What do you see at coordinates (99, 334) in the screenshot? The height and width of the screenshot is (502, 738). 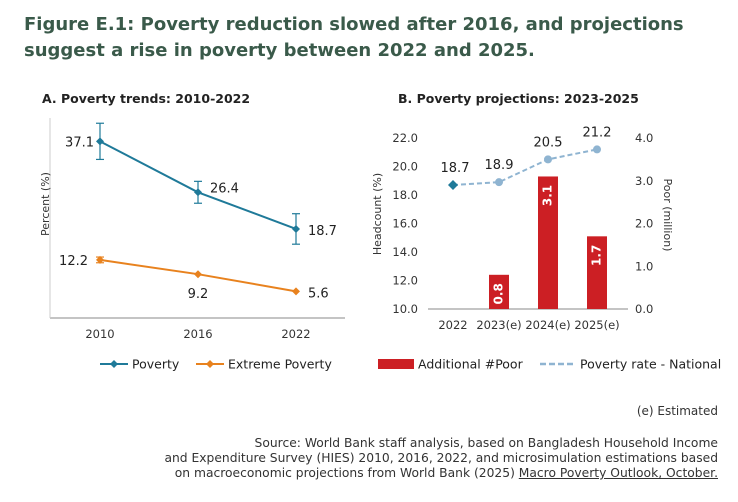 I see `x-tick-label: 2010` at bounding box center [99, 334].